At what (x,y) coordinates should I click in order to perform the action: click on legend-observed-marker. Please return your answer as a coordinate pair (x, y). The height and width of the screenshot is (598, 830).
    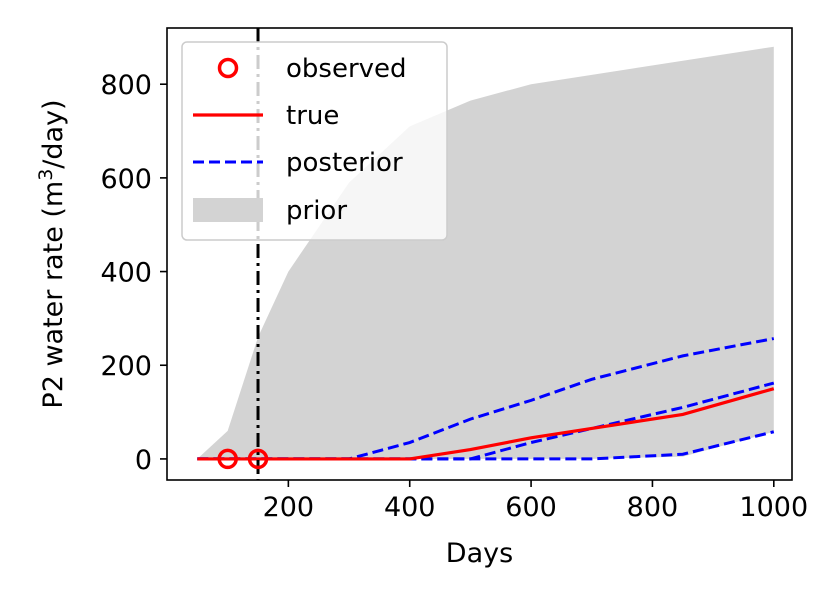
    Looking at the image, I should click on (228, 68).